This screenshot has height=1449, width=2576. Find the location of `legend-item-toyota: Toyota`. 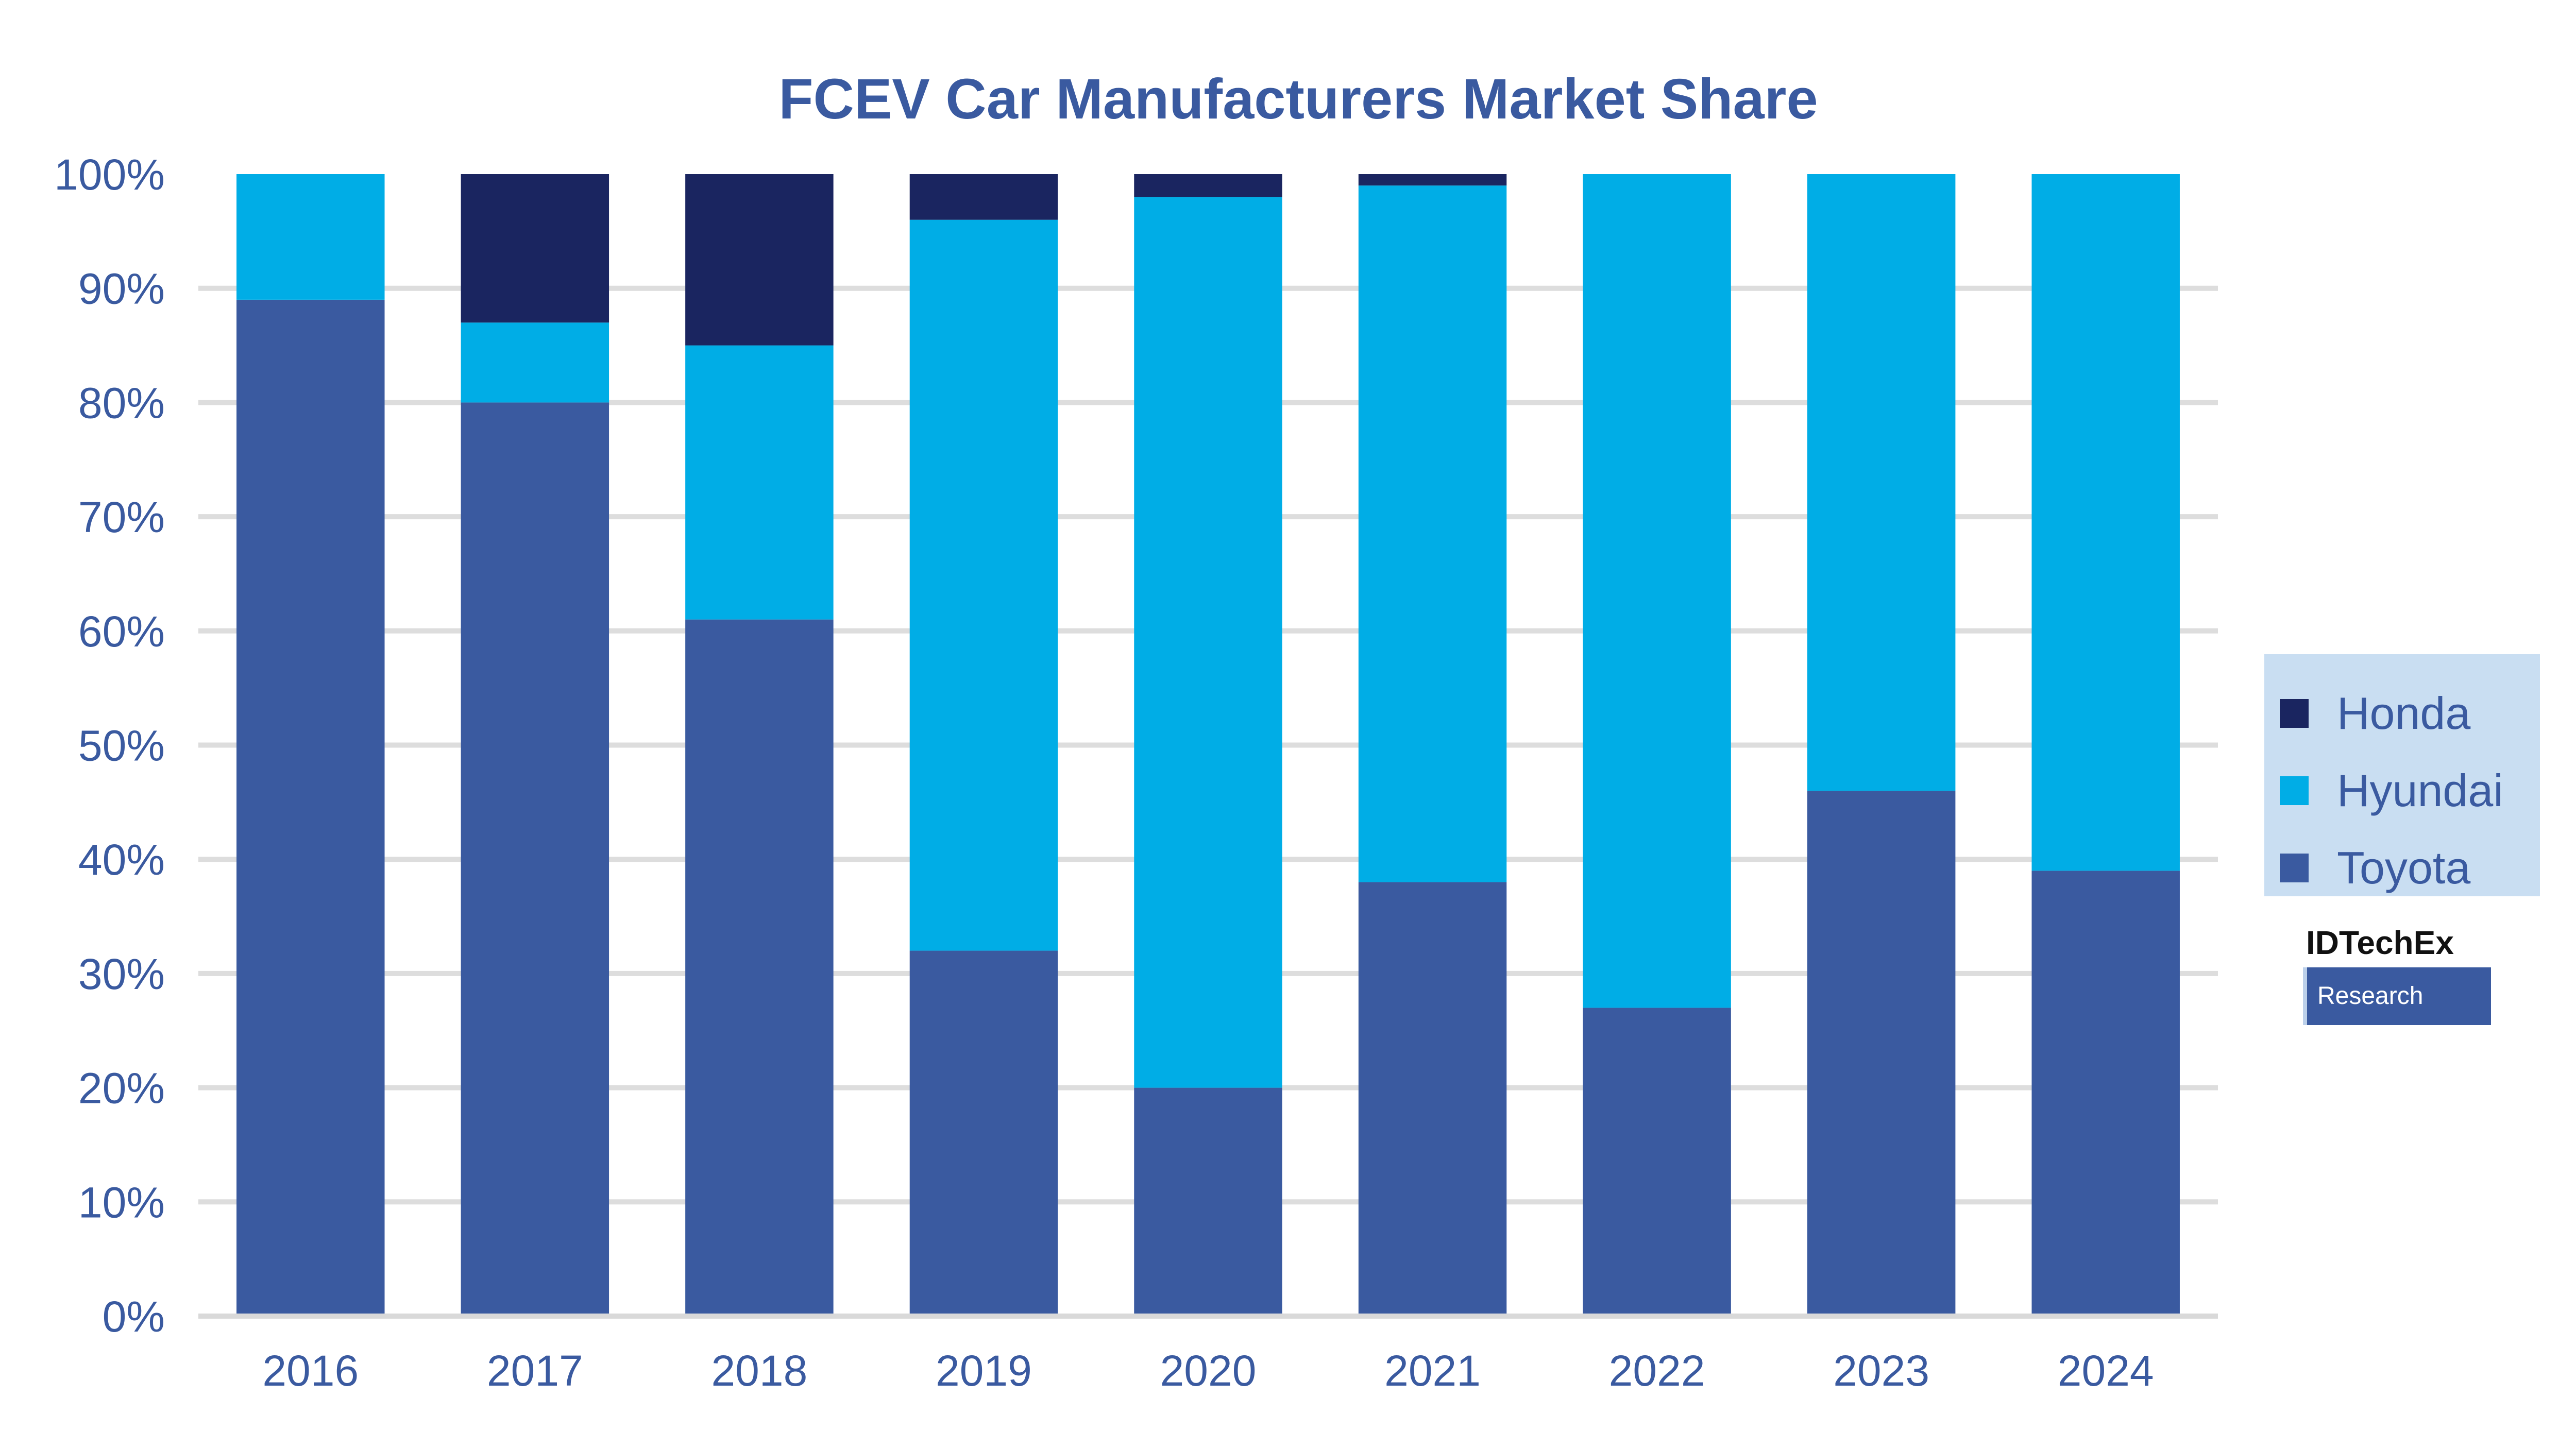

legend-item-toyota: Toyota is located at coordinates (2410, 868).